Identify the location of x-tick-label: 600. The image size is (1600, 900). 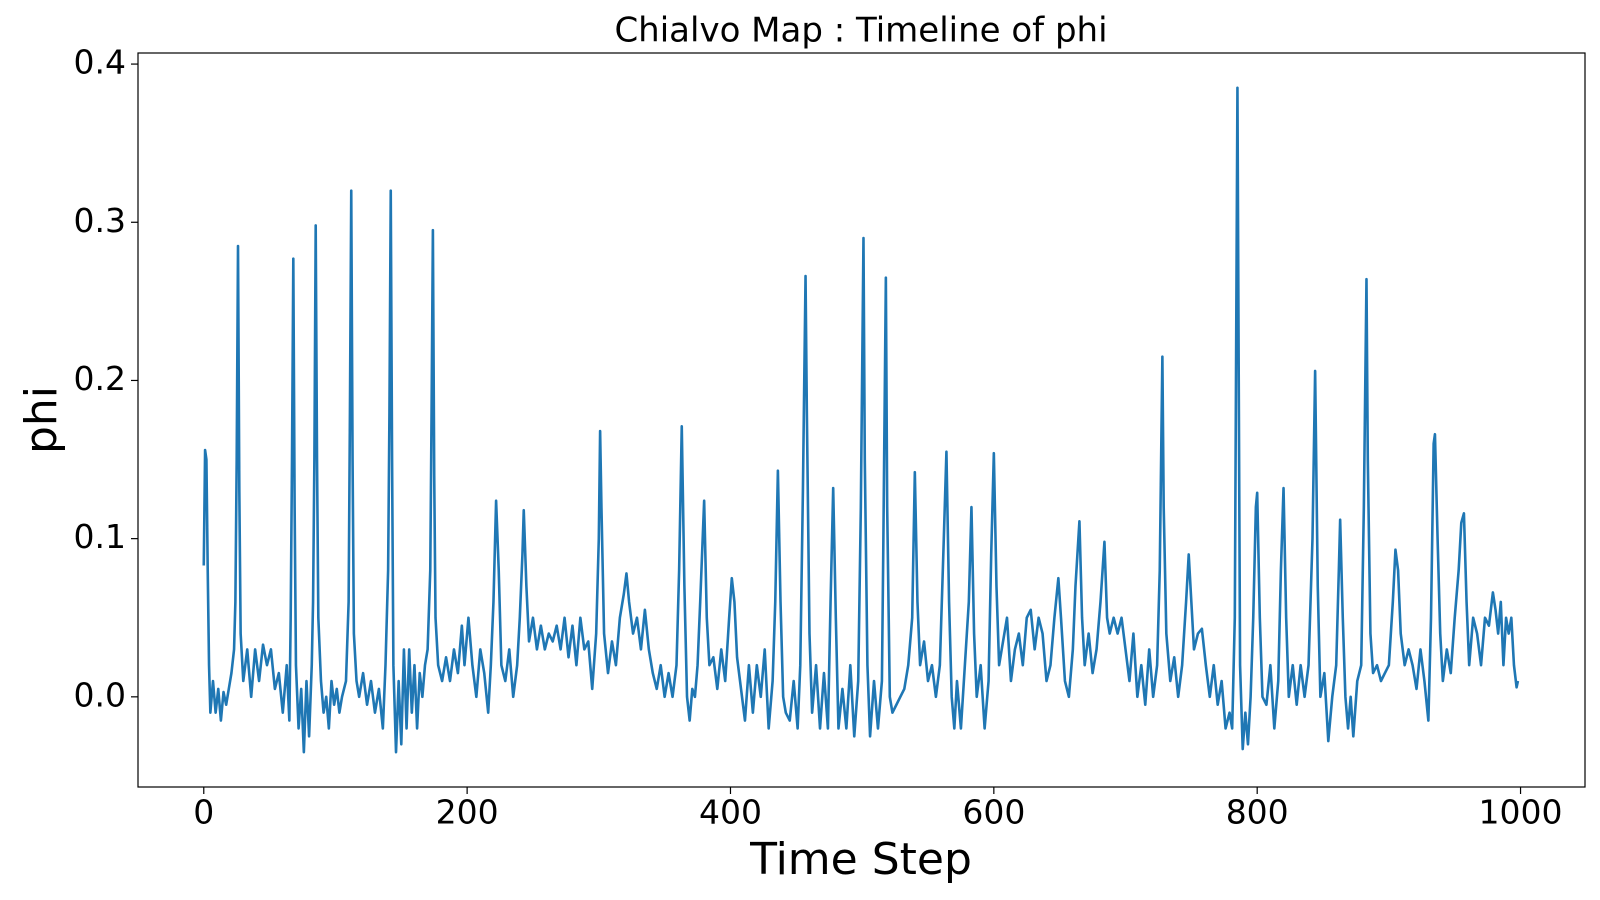
(993, 812).